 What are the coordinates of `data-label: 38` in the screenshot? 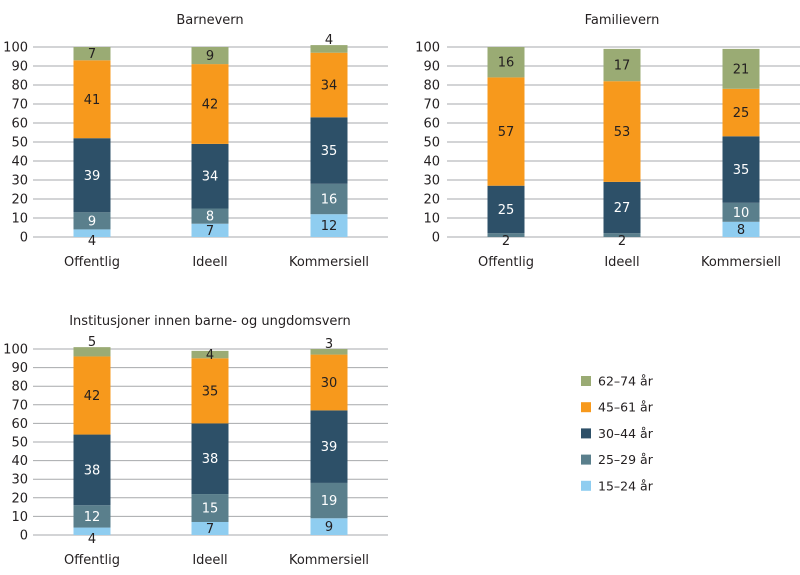 It's located at (210, 459).